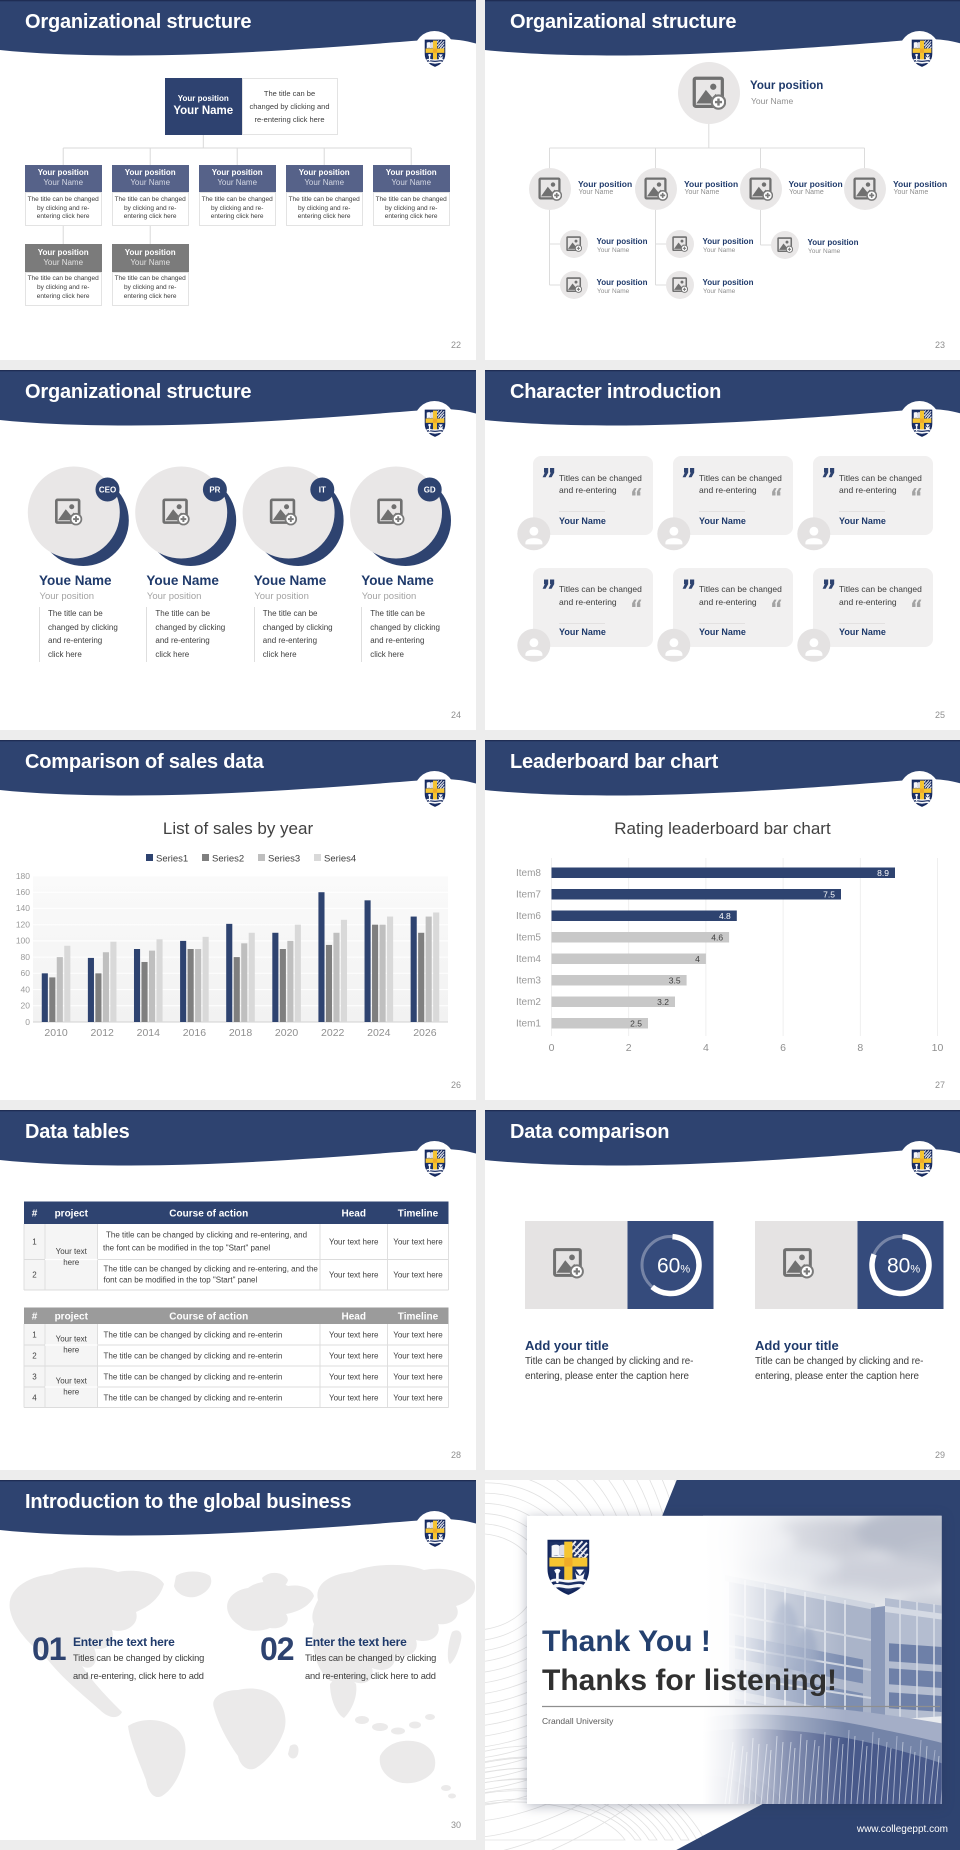 The image size is (960, 1850). Describe the element at coordinates (379, 1033) in the screenshot. I see `svg-text: 2024` at that location.